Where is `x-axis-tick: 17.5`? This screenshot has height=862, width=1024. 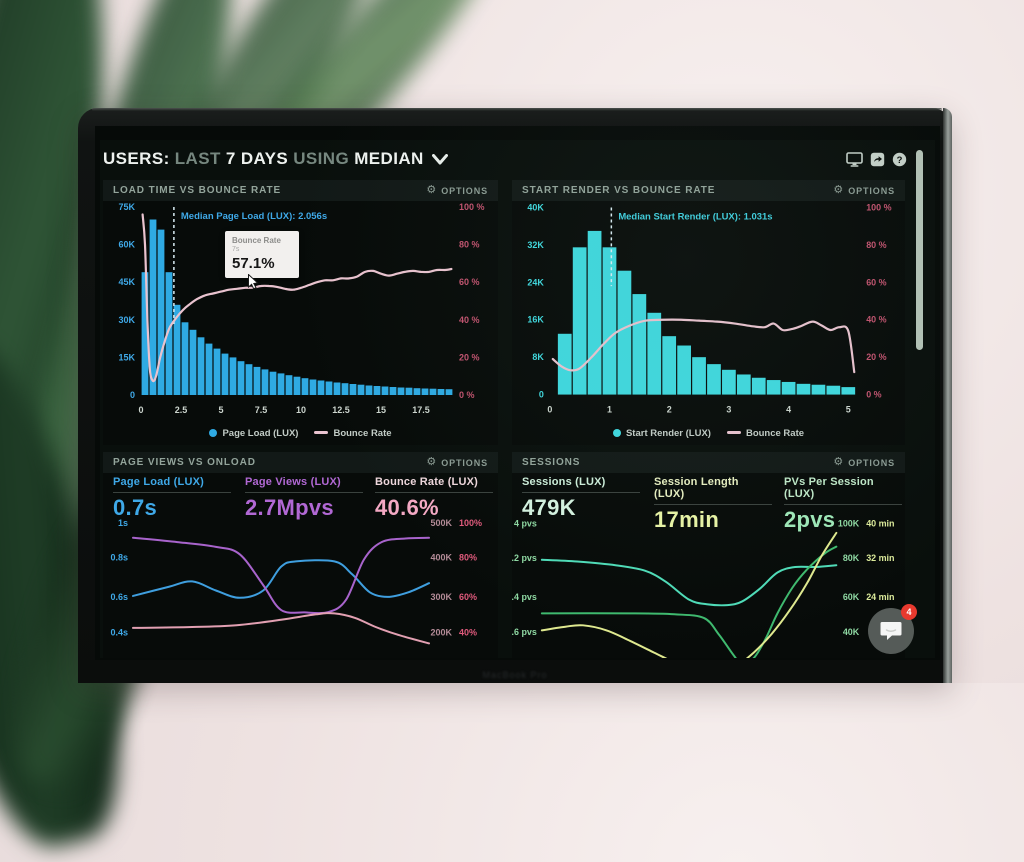
x-axis-tick: 17.5 is located at coordinates (421, 410).